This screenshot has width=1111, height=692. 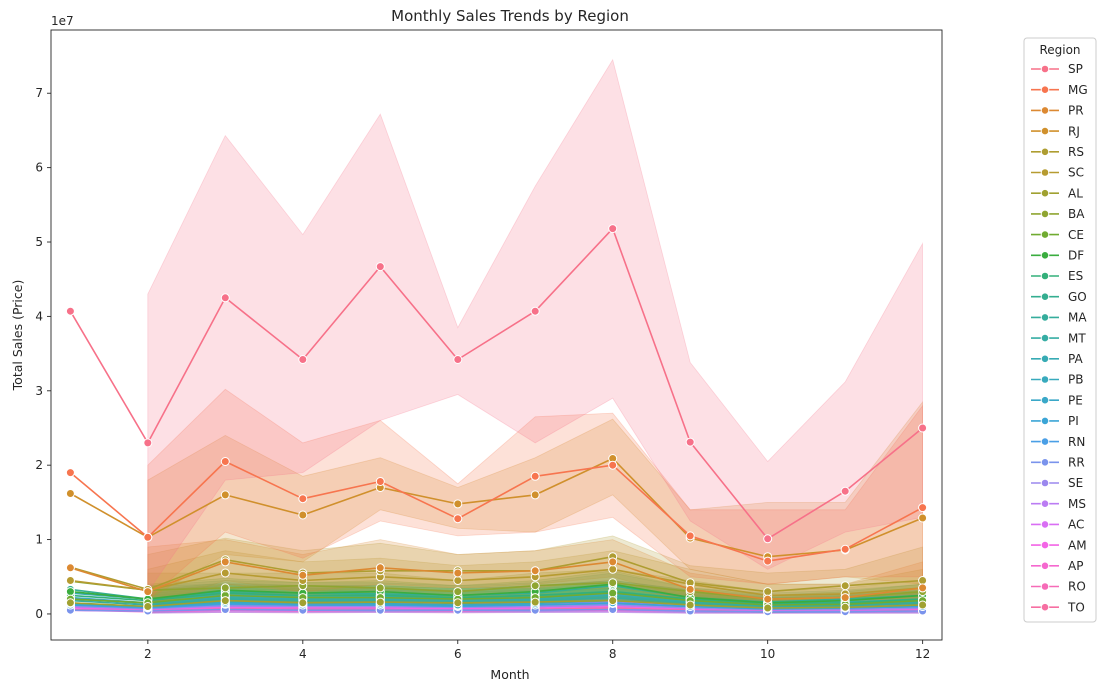 What do you see at coordinates (509, 674) in the screenshot?
I see `x-axis-label: Month` at bounding box center [509, 674].